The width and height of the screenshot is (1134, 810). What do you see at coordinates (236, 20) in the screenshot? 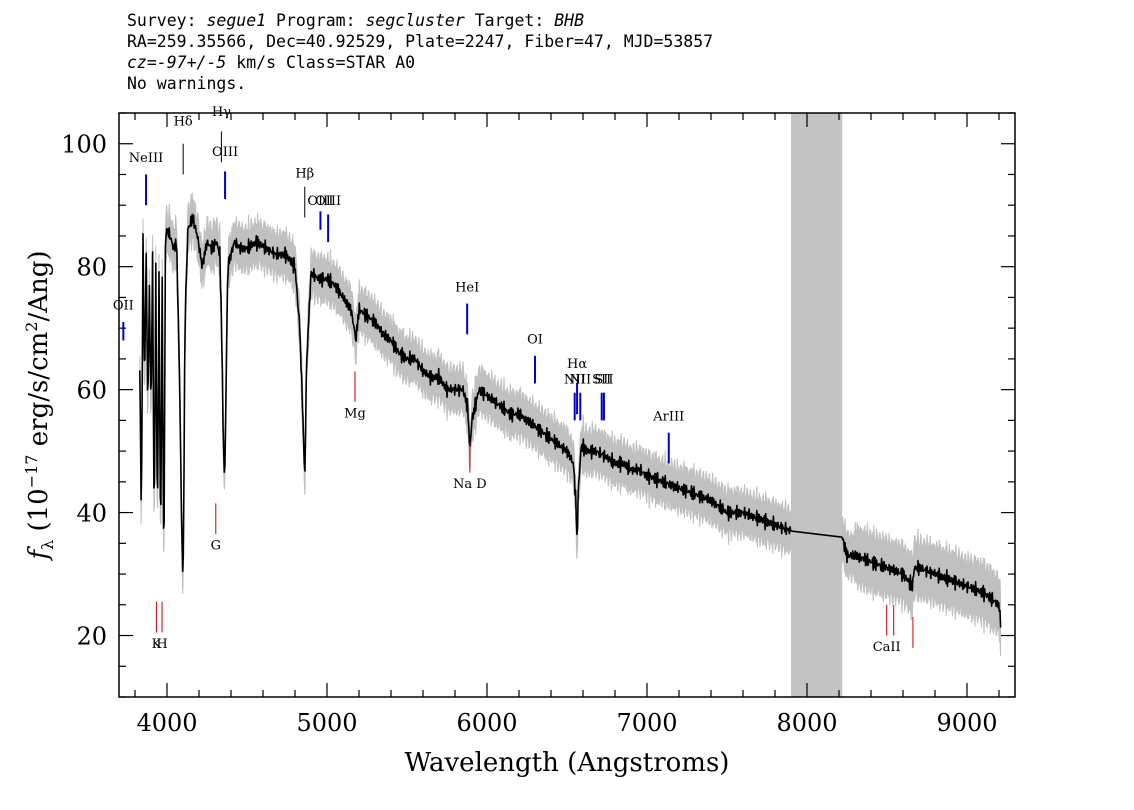
I see `survey-value: segue1` at bounding box center [236, 20].